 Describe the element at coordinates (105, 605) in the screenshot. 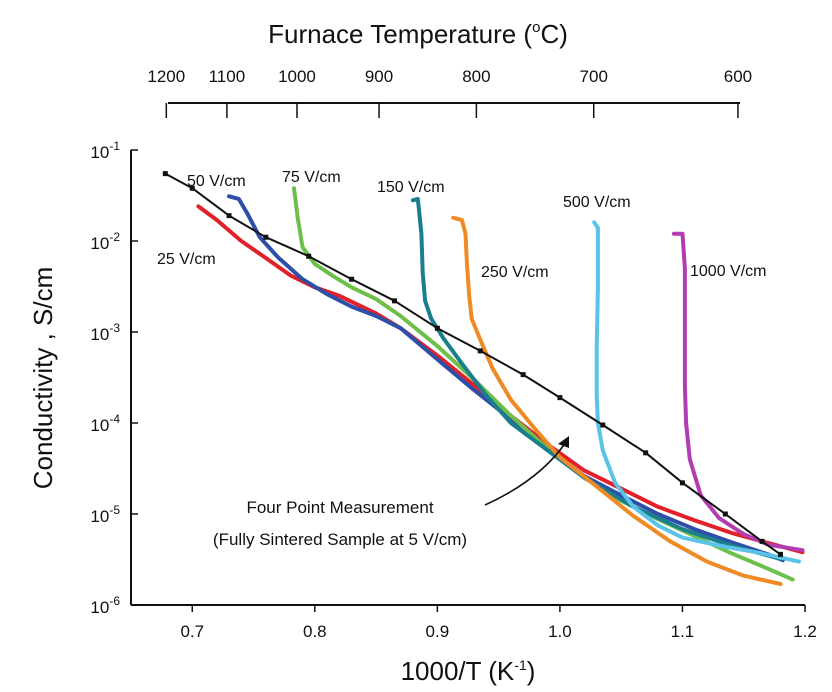

I see `y-tick-label: 10⁻⁶` at that location.